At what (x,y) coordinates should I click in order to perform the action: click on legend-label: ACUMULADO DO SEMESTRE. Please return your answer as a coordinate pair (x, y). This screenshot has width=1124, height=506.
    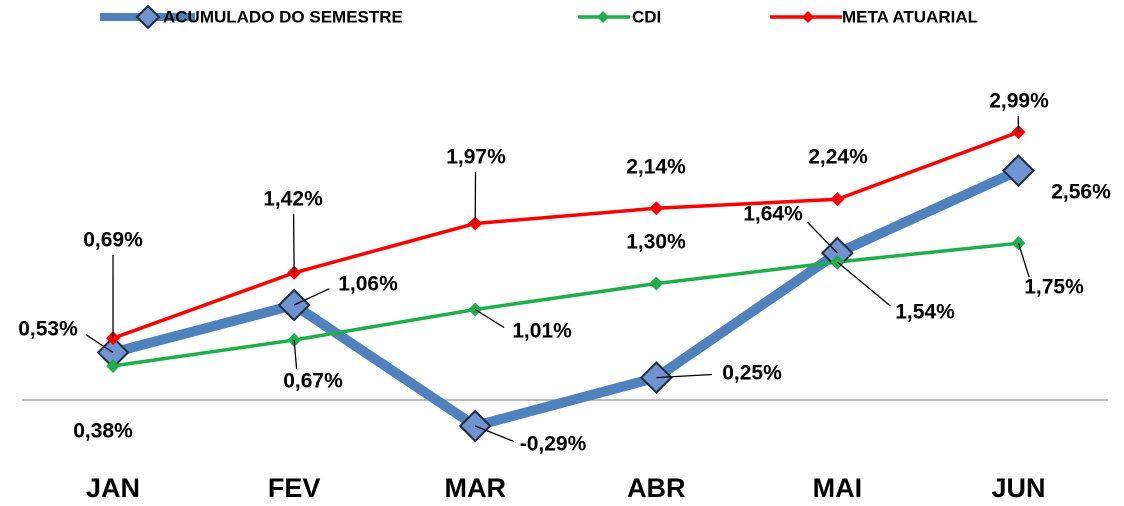
    Looking at the image, I should click on (283, 16).